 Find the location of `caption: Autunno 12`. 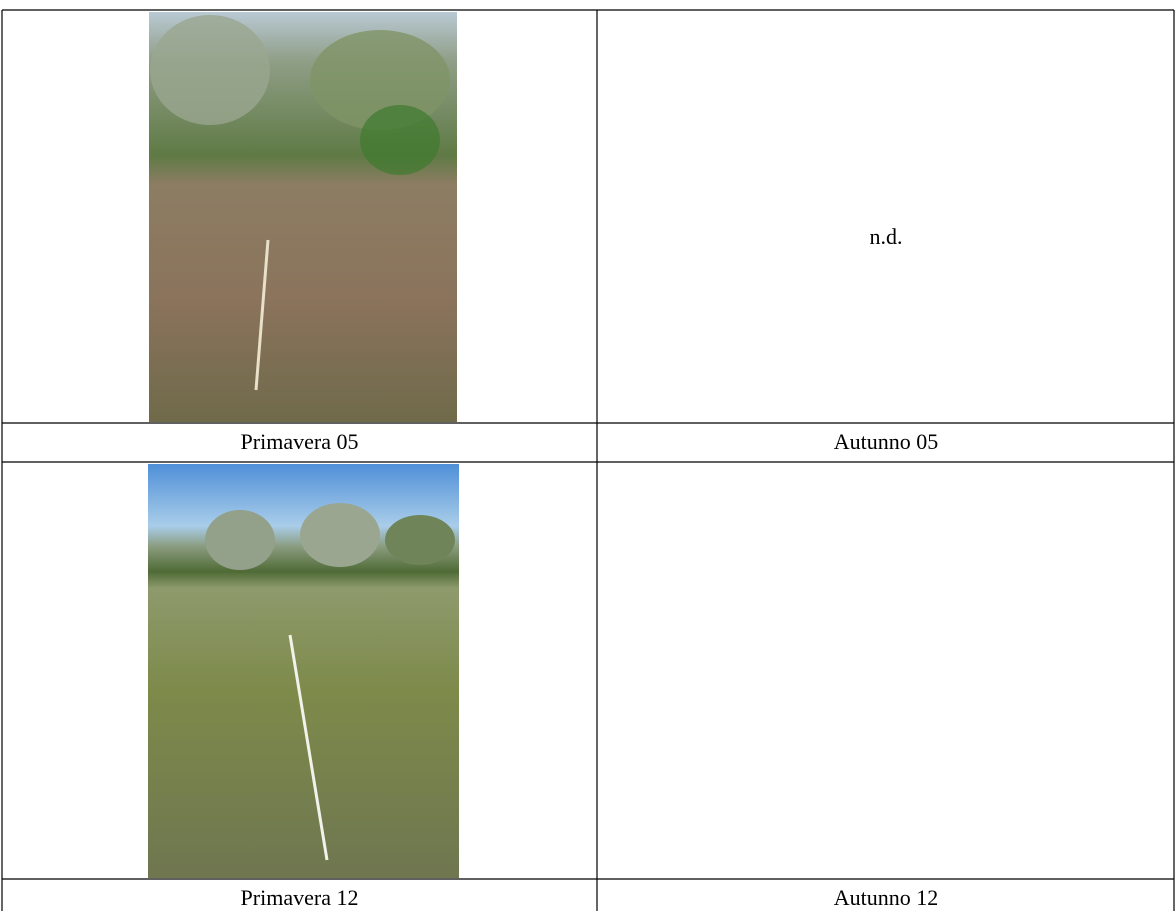

caption: Autunno 12 is located at coordinates (886, 897).